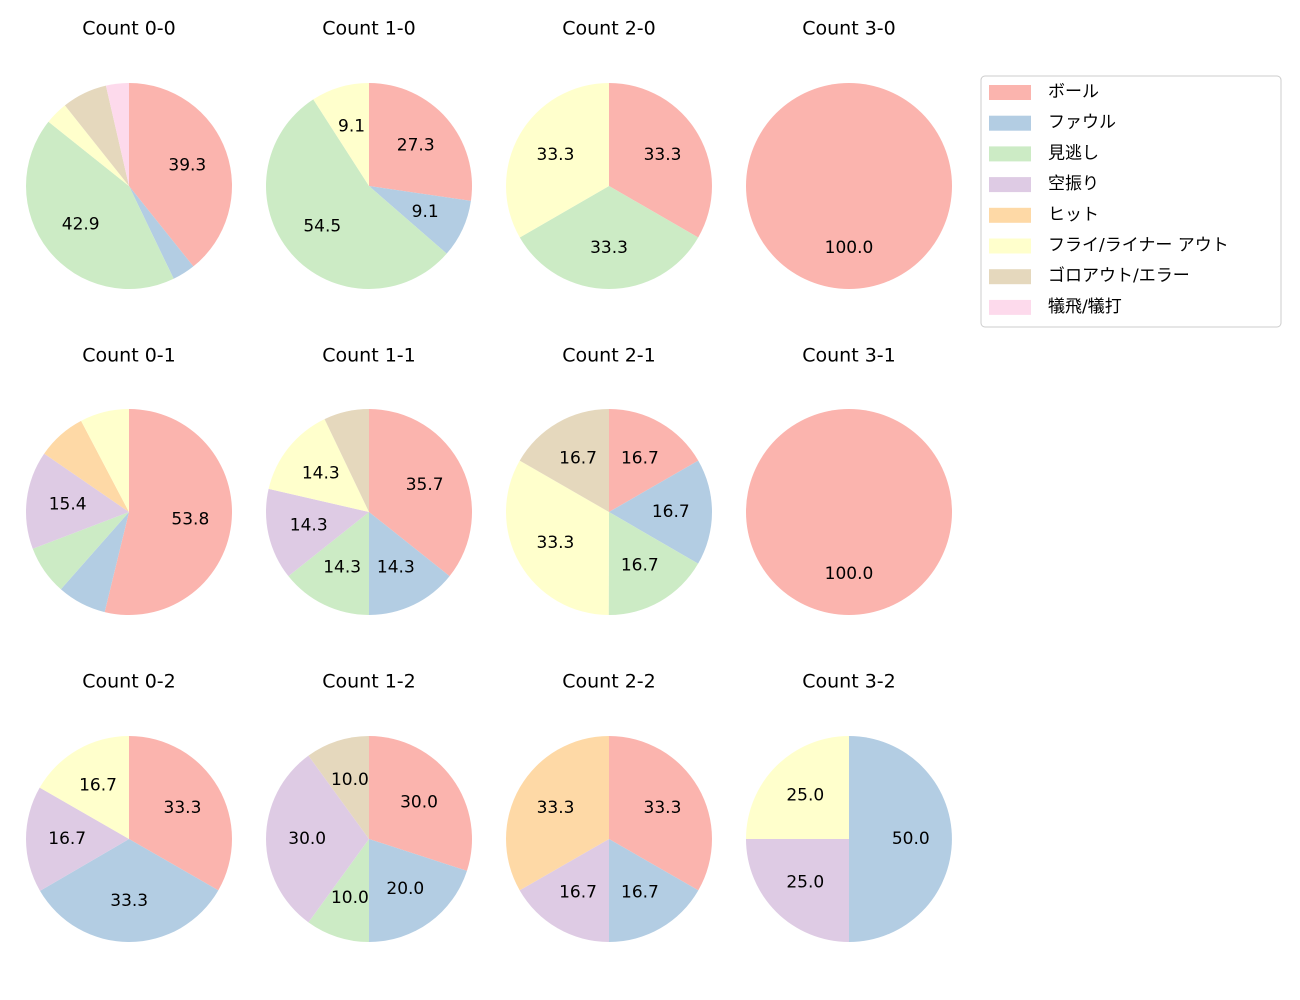 This screenshot has height=1000, width=1300. Describe the element at coordinates (1073, 153) in the screenshot. I see `legend-label: 見逃し` at that location.